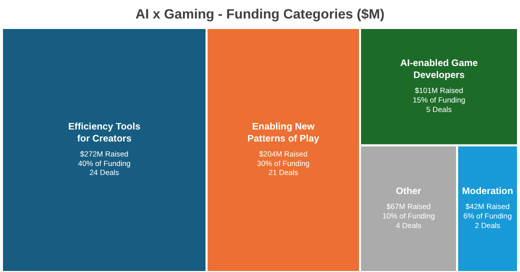  Describe the element at coordinates (283, 133) in the screenshot. I see `category-label: Enabling New Patterns of Play` at that location.